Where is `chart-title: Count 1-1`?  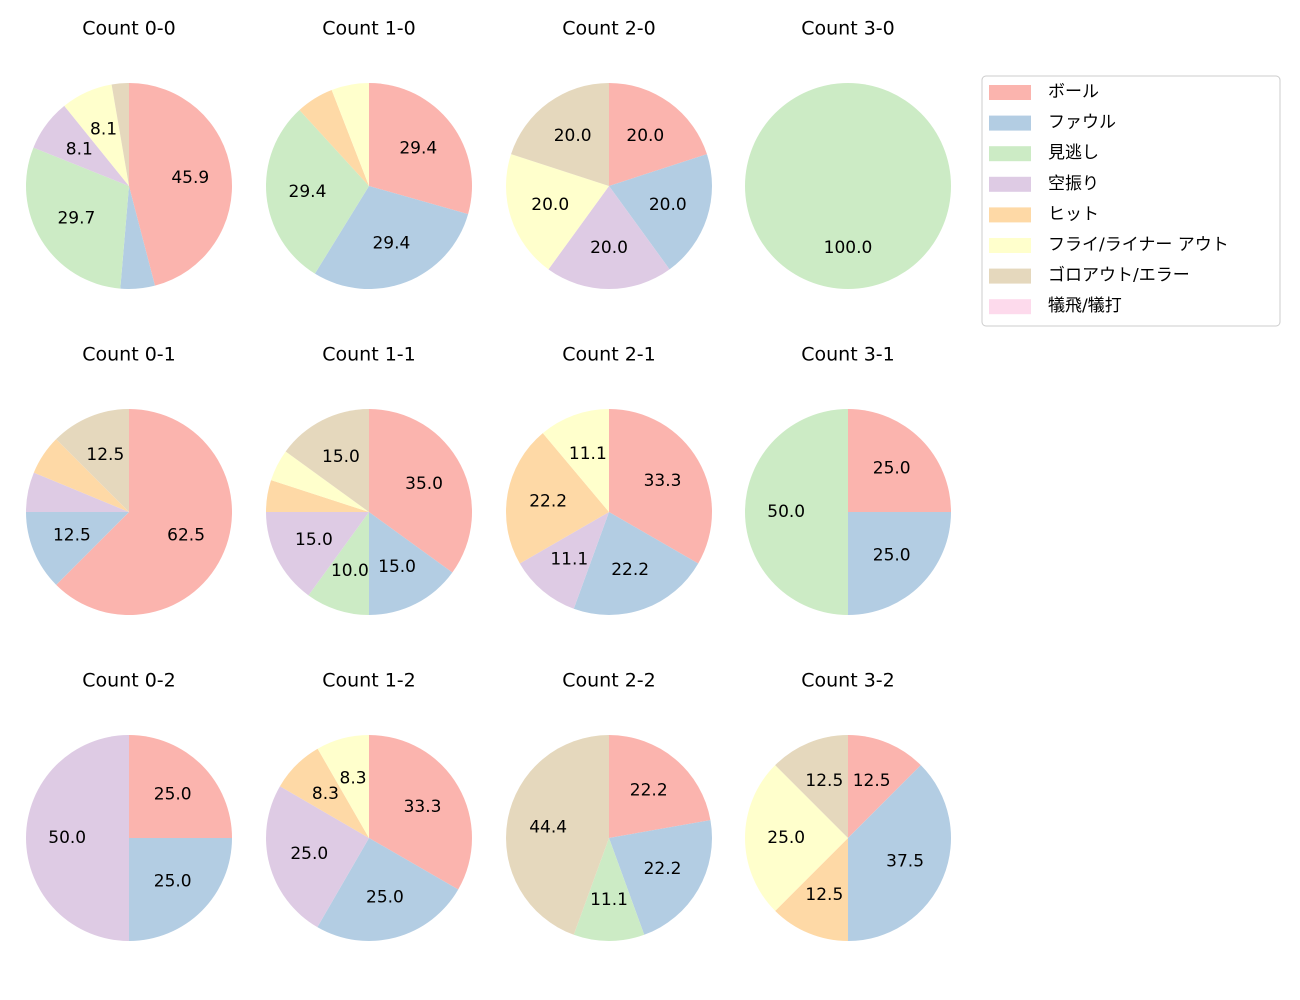 chart-title: Count 1-1 is located at coordinates (369, 355).